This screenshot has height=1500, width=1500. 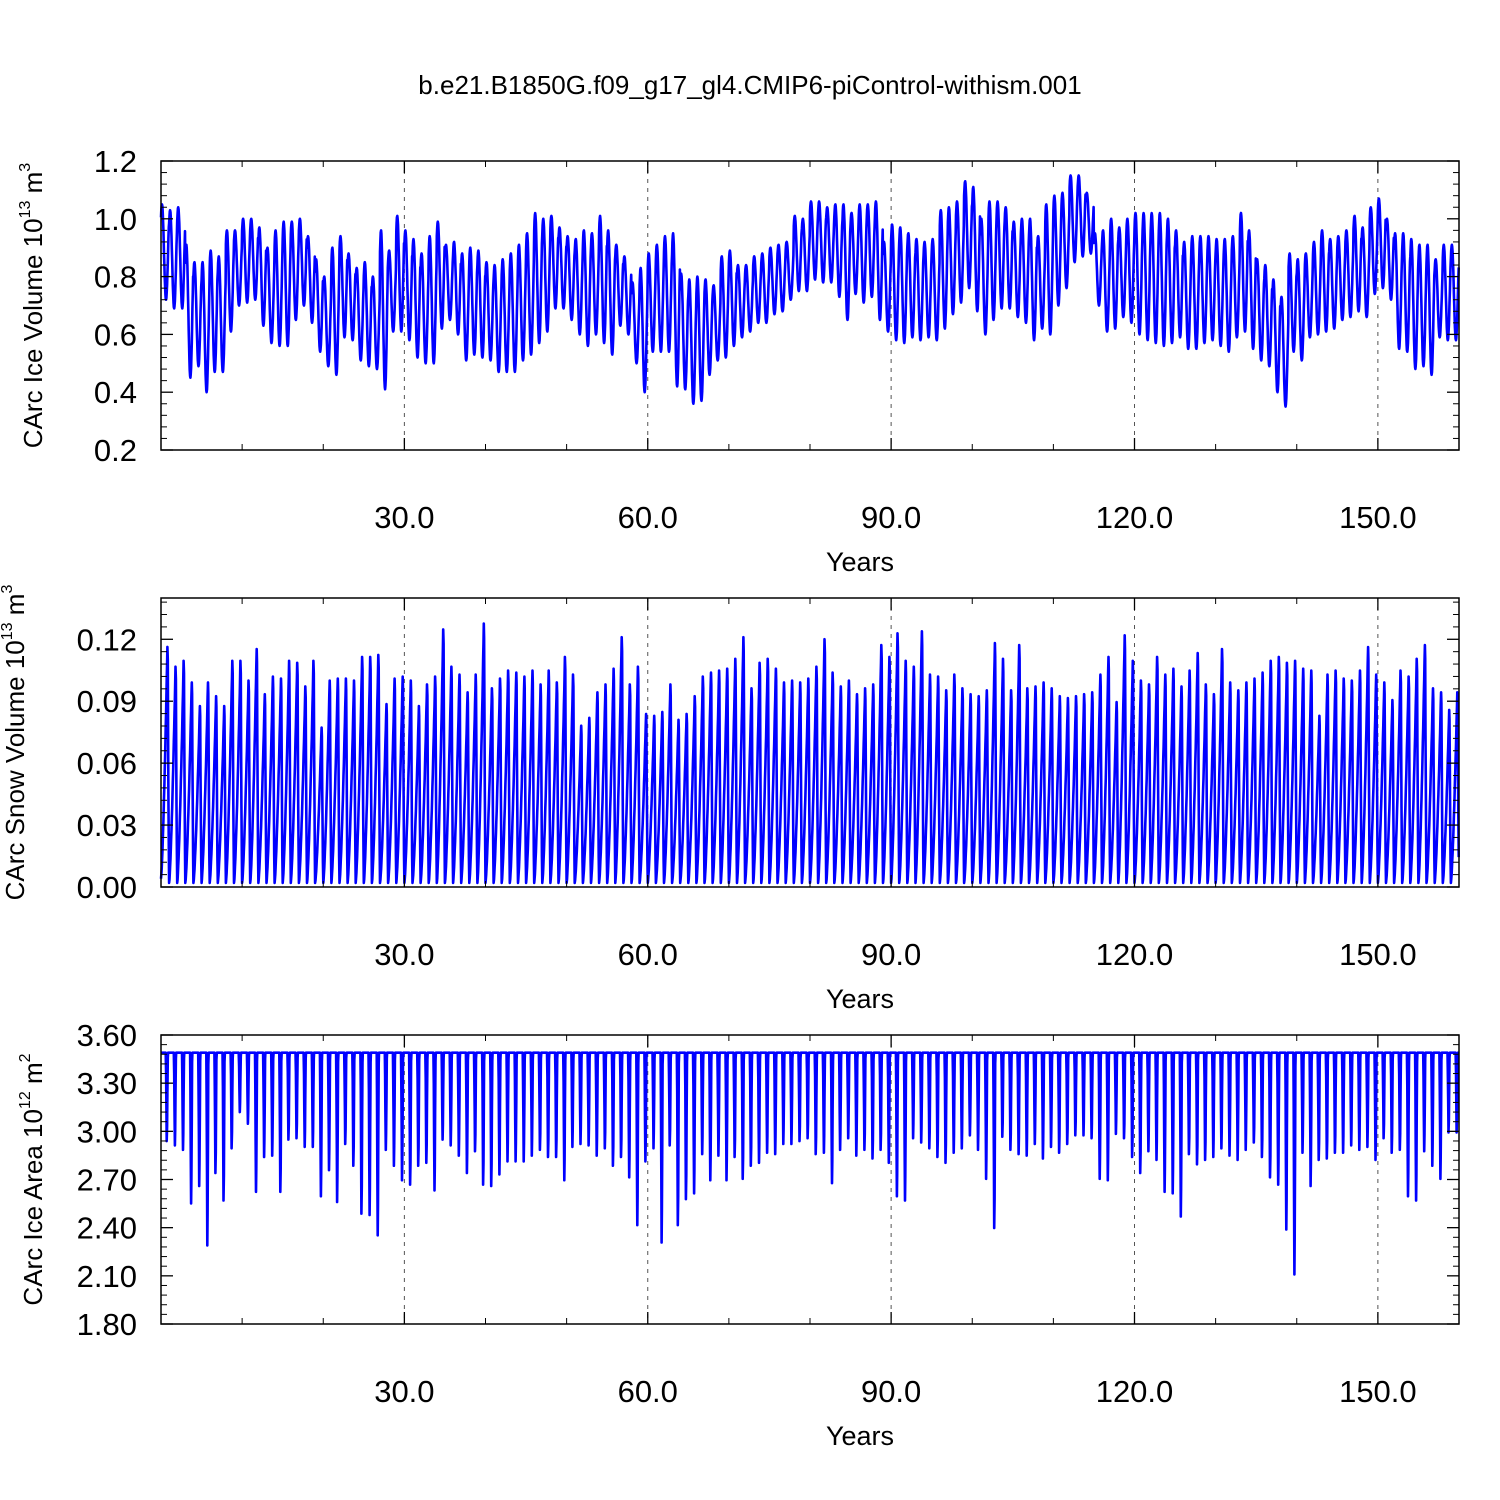 I want to click on y-tick-label: 3.00, so click(x=107, y=1131).